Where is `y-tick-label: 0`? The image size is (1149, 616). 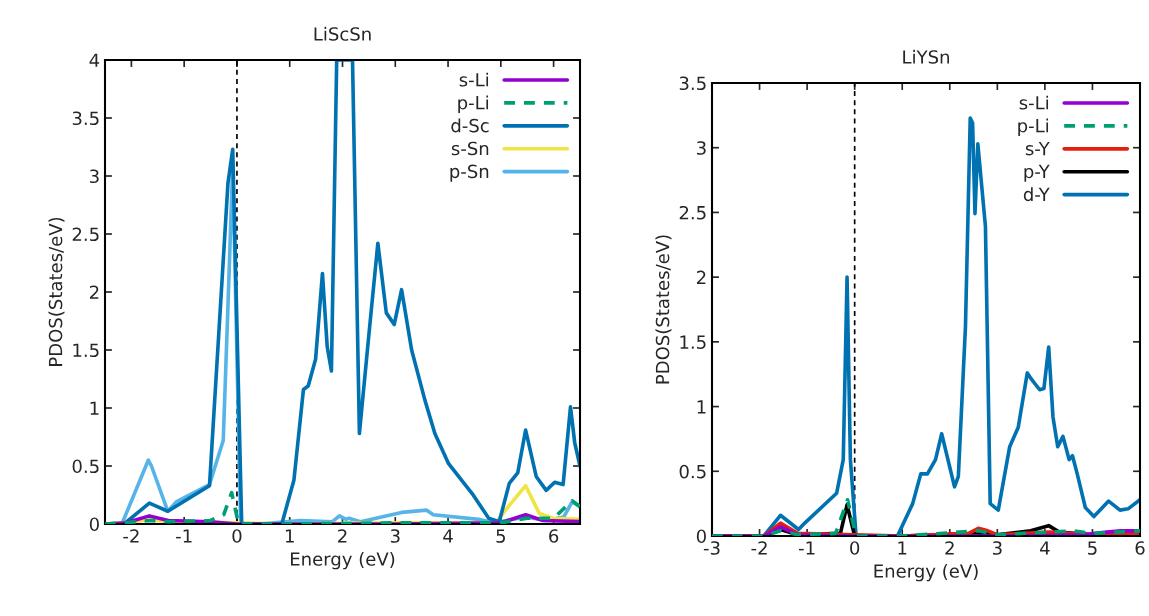
y-tick-label: 0 is located at coordinates (94, 524).